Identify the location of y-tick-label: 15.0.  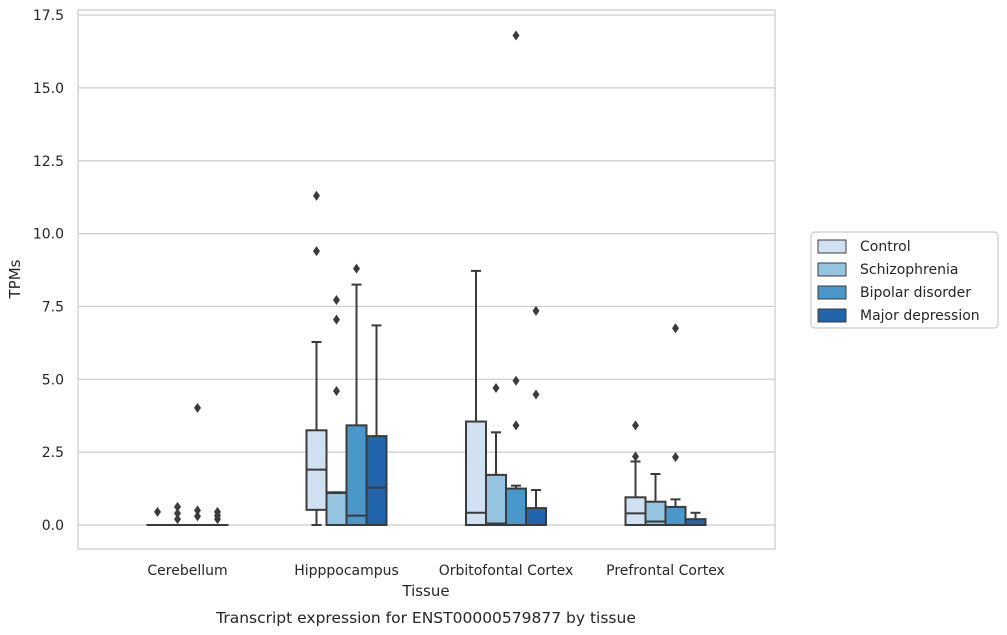
(48, 89).